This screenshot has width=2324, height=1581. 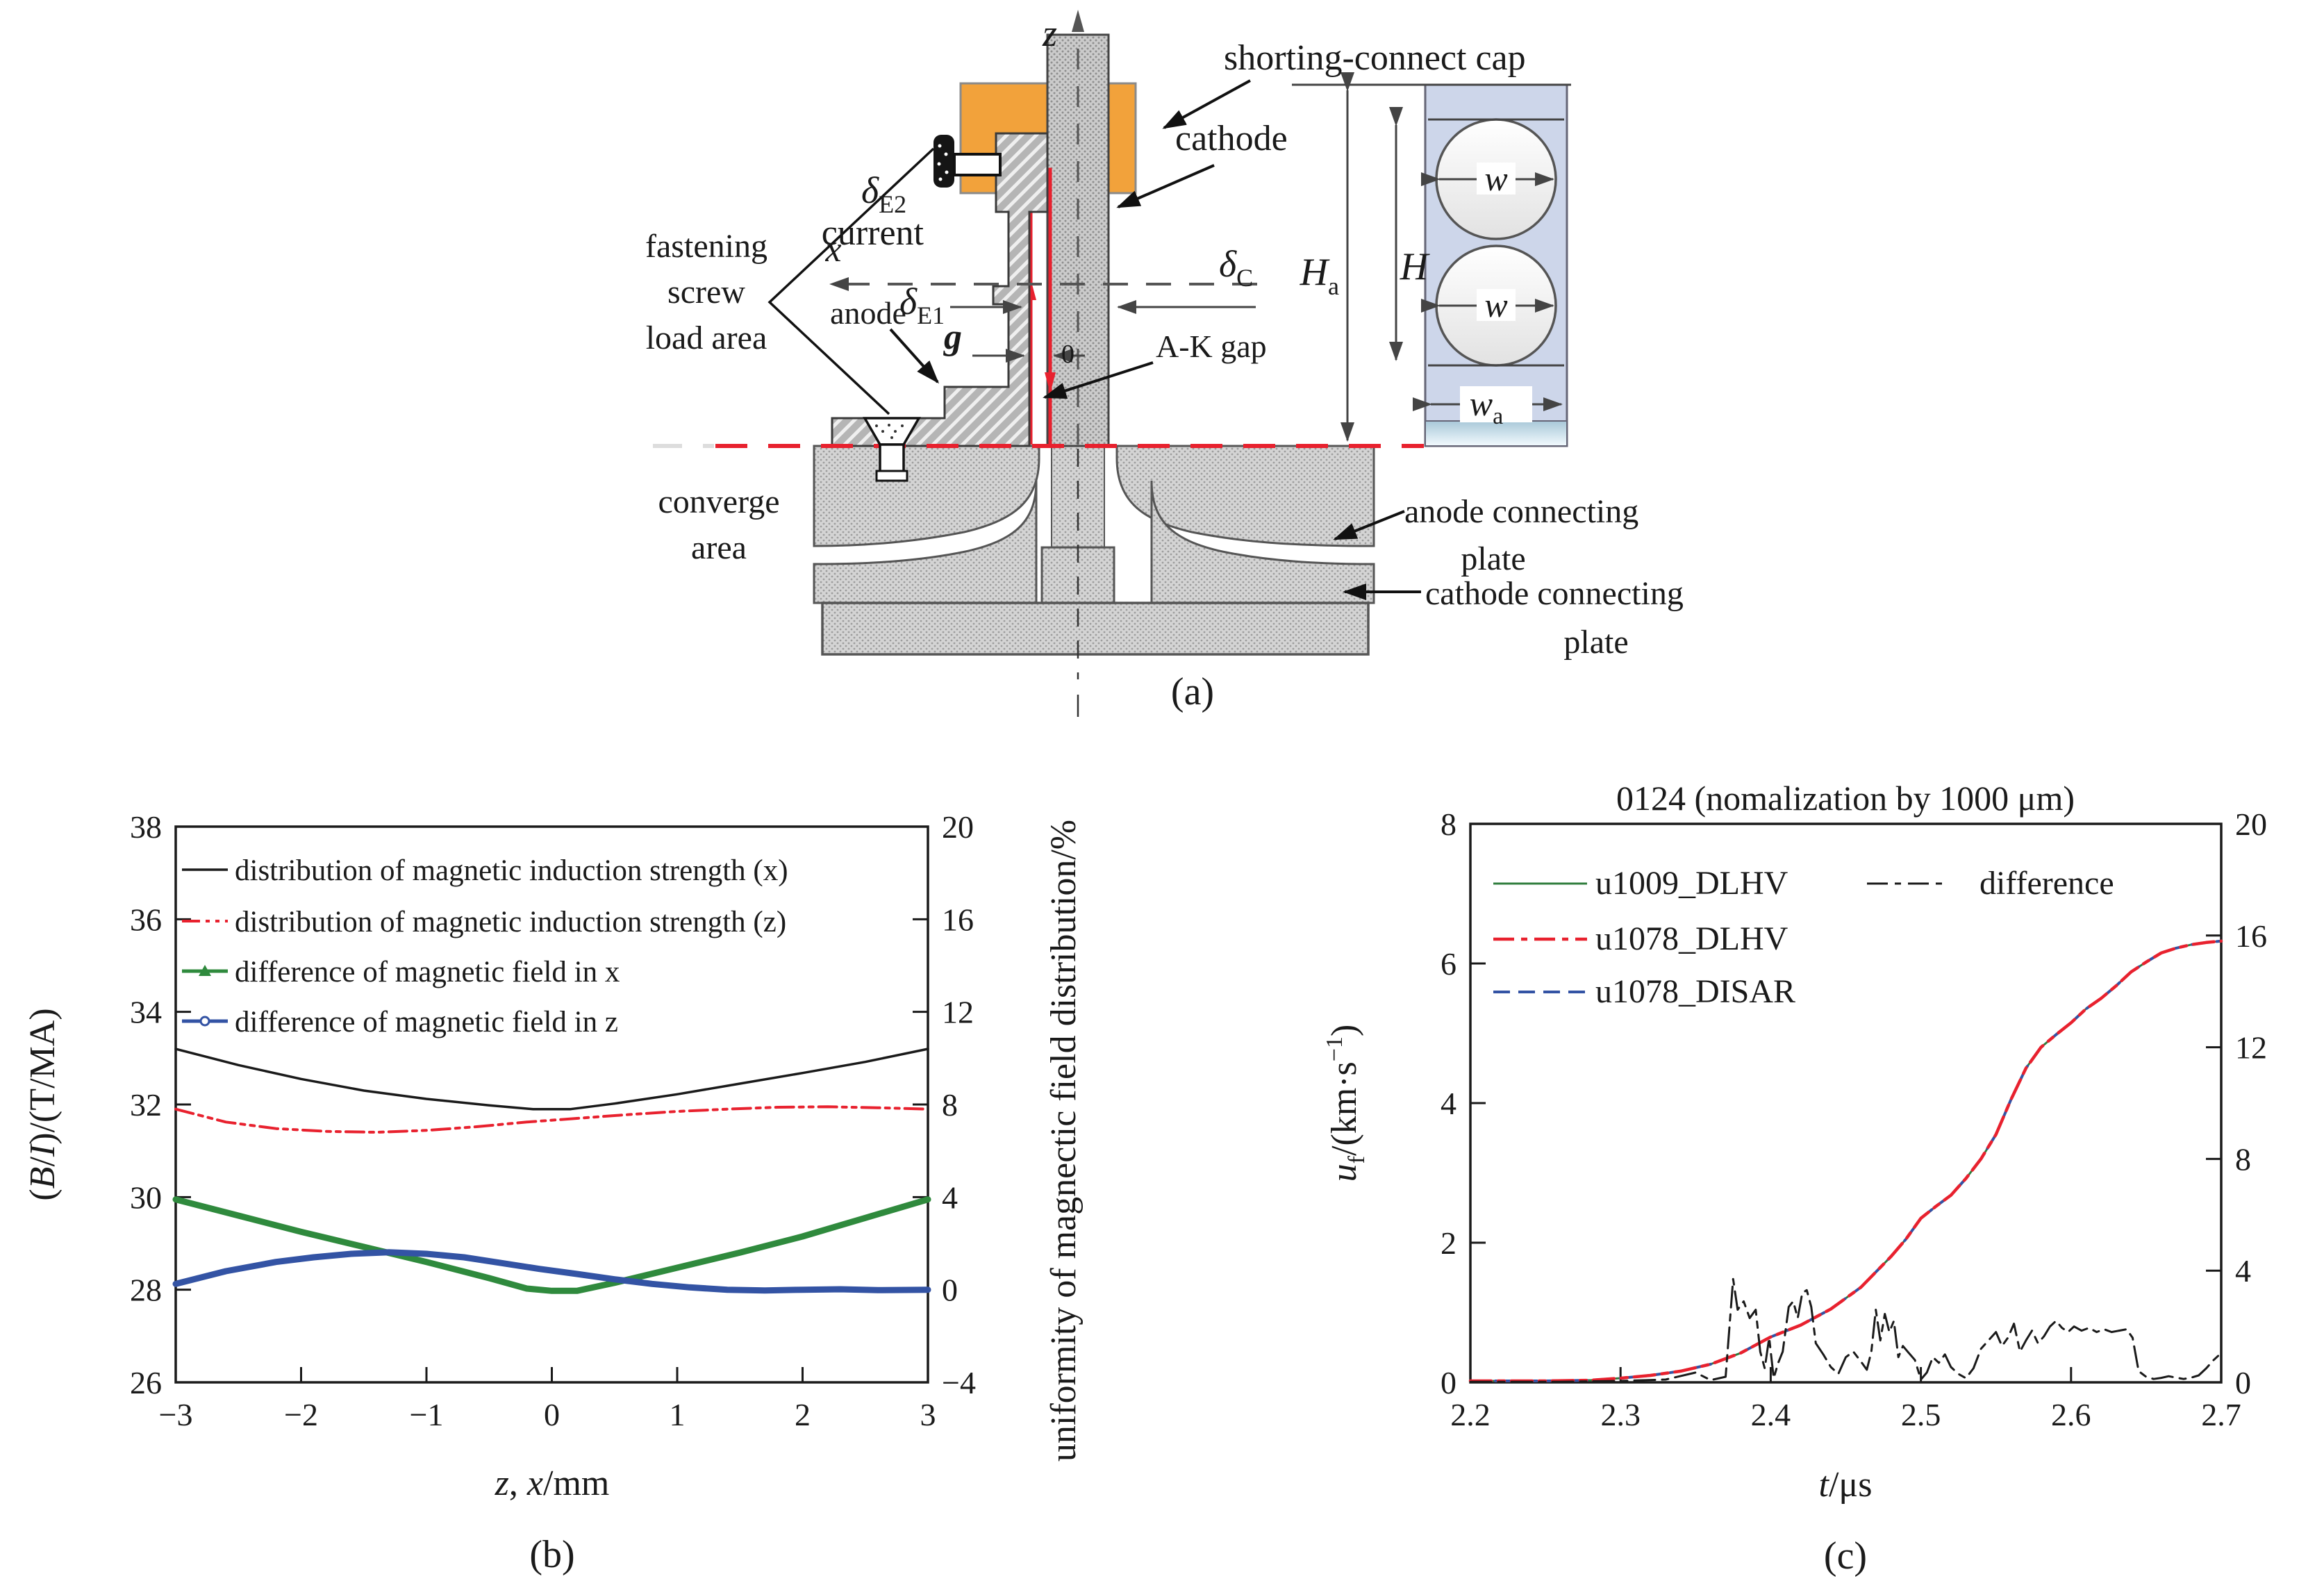 I want to click on fastening-pointer-lines, so click(x=851, y=281).